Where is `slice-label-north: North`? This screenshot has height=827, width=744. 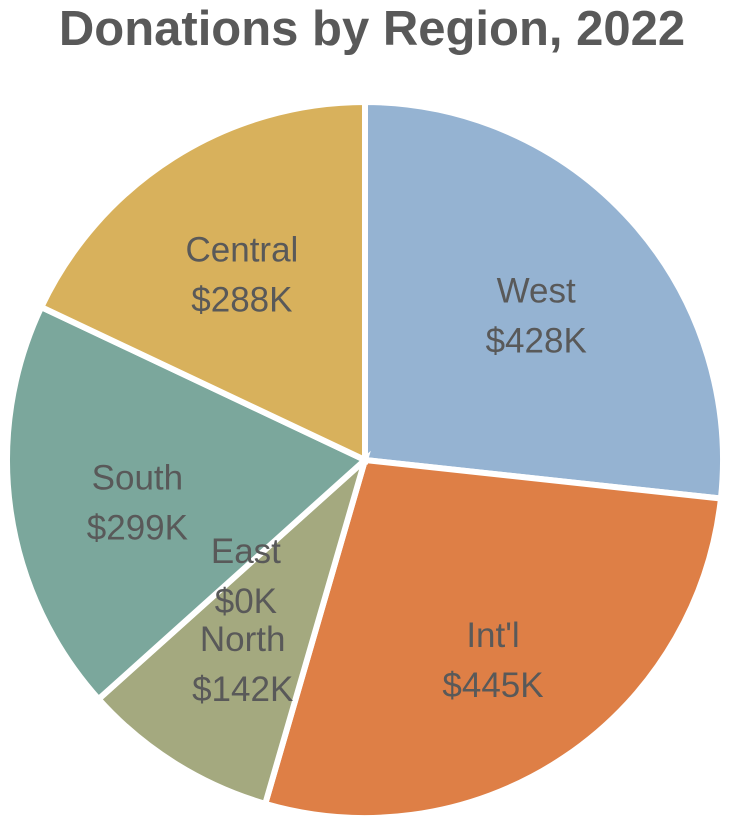
slice-label-north: North is located at coordinates (243, 639).